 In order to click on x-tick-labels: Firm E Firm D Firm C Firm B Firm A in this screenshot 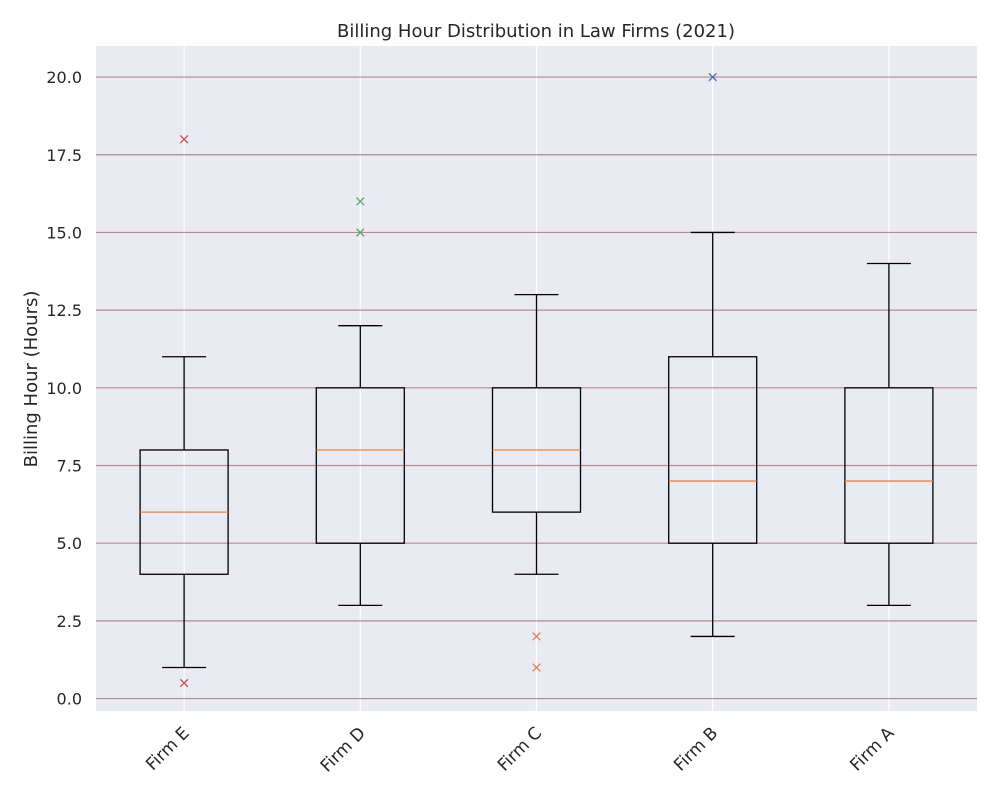, I will do `click(520, 749)`.